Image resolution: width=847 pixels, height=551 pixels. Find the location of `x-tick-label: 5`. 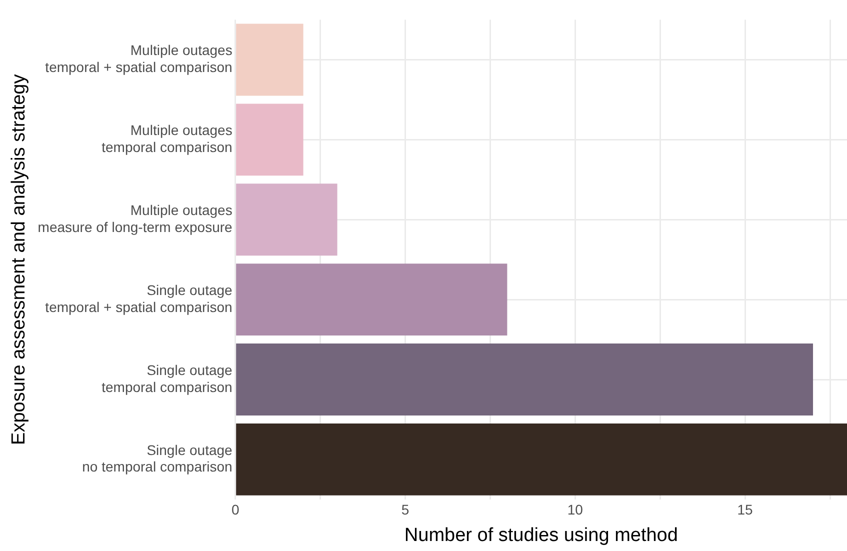

x-tick-label: 5 is located at coordinates (405, 510).